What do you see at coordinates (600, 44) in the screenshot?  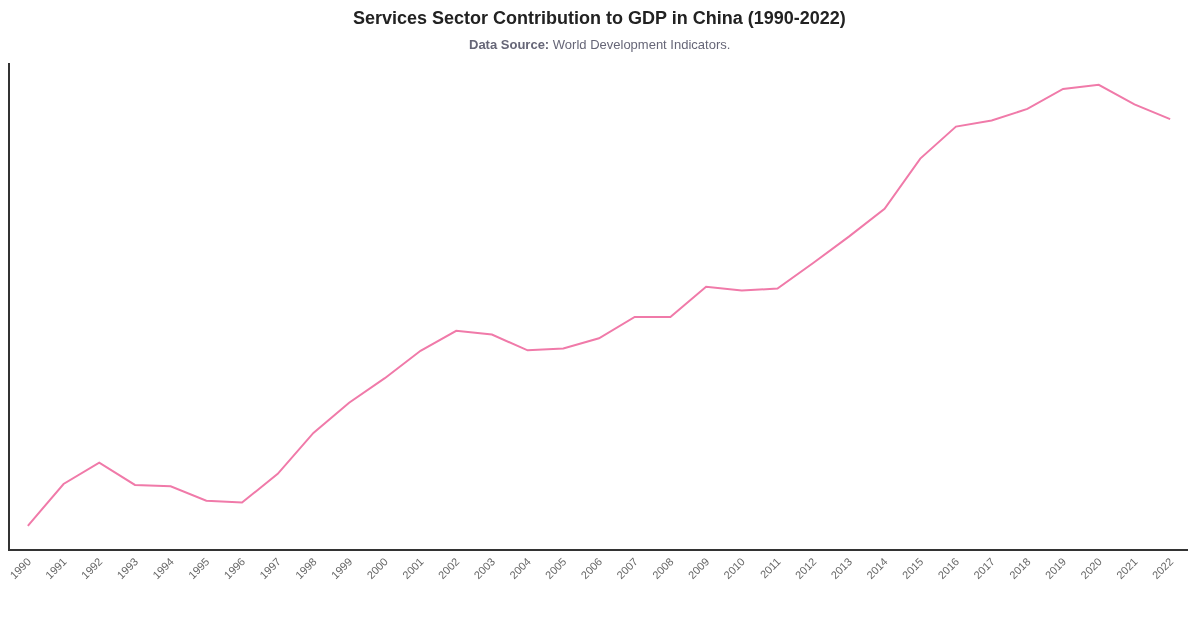 I see `chart-subtitle: Data Source: World Development Indicators.` at bounding box center [600, 44].